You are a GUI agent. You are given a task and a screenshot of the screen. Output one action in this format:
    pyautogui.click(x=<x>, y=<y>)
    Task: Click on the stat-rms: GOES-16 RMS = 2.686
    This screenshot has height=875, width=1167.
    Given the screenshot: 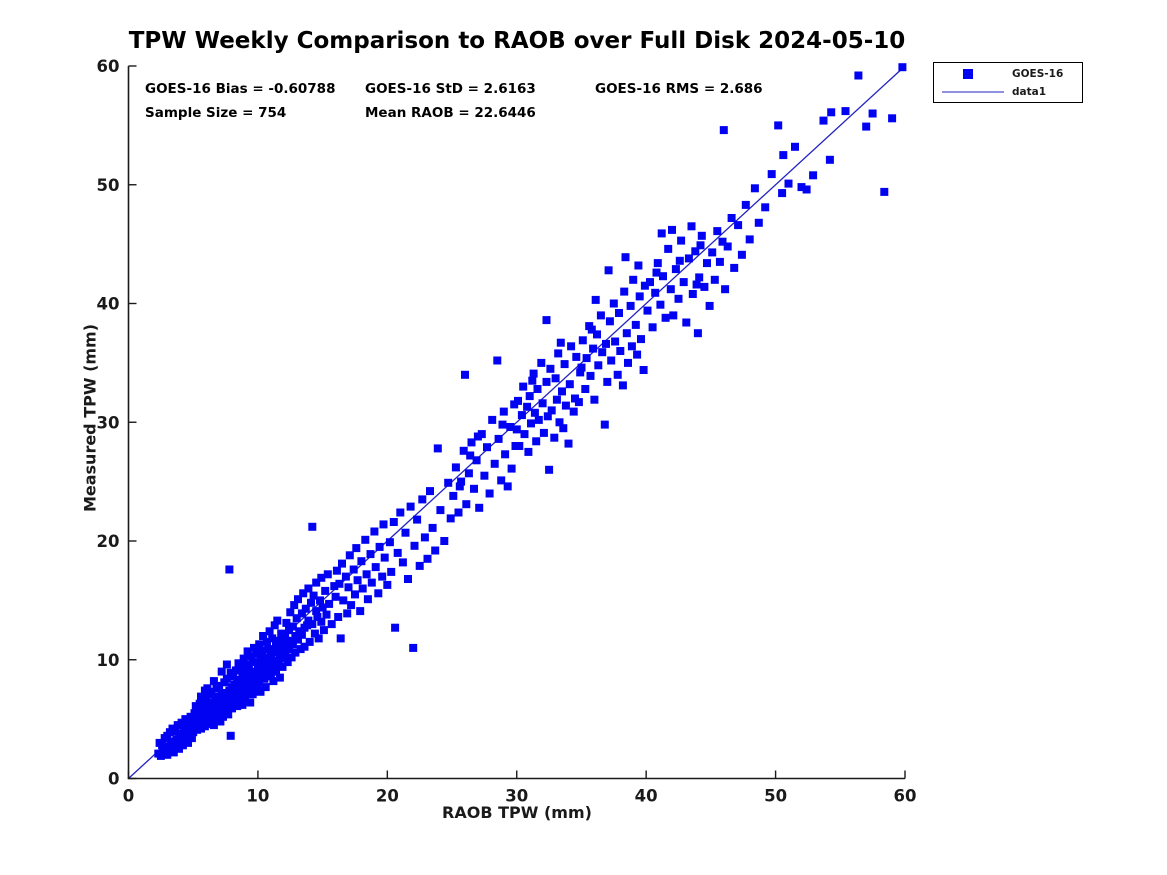 What is the action you would take?
    pyautogui.click(x=679, y=89)
    